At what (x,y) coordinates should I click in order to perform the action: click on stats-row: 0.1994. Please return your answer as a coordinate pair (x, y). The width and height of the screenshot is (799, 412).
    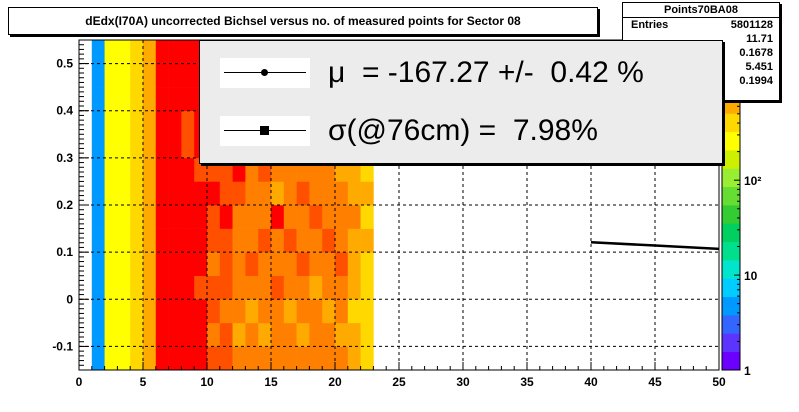
    Looking at the image, I should click on (701, 81).